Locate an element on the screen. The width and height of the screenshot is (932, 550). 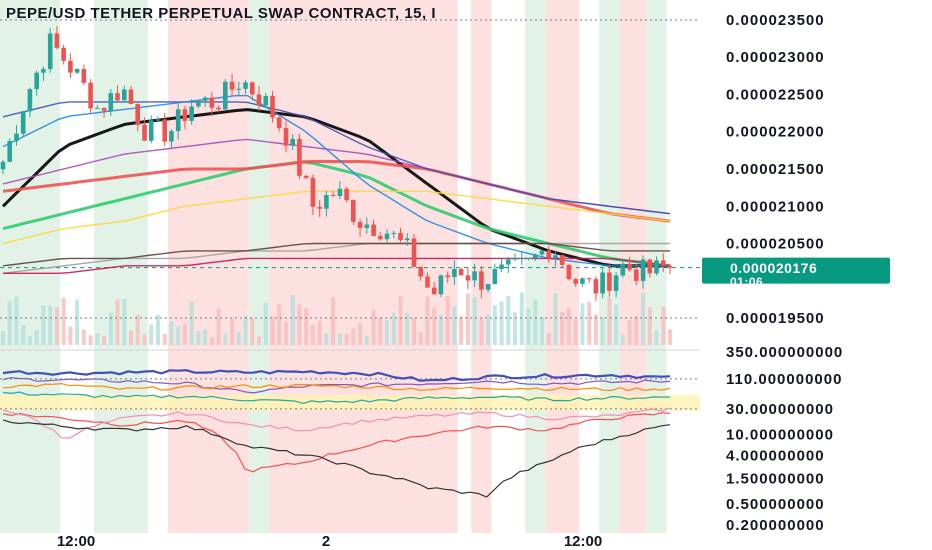
time-axis: 12:00 2 12:00 is located at coordinates (329, 541).